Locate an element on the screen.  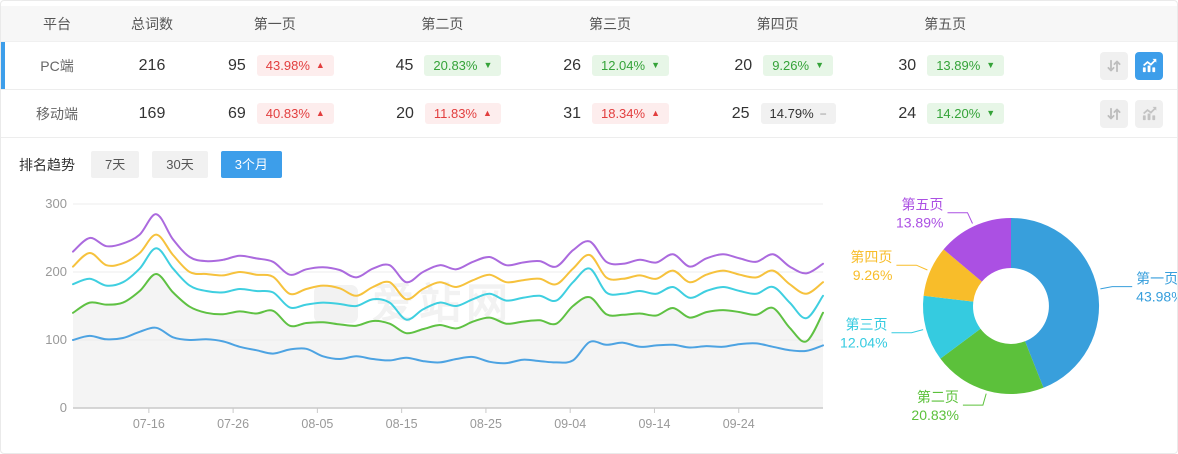
page-4-cell: 20 9.26% ▼ is located at coordinates (778, 65).